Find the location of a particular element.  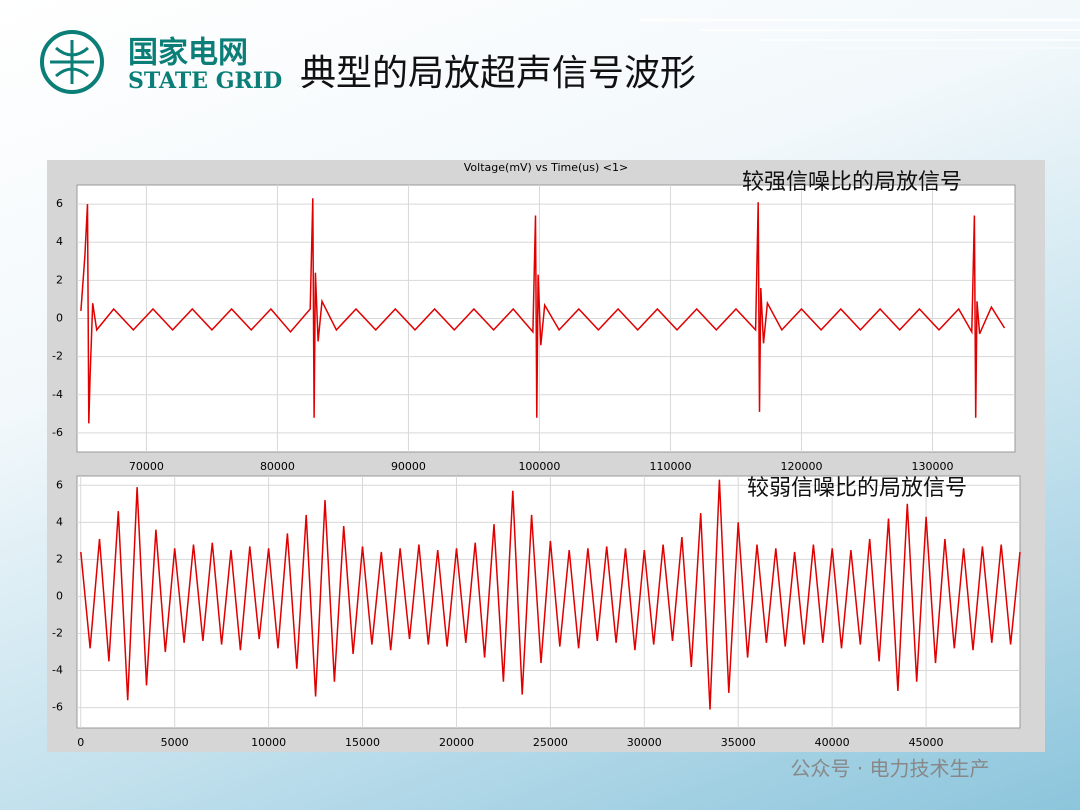

watermark: 公众号 · 电力技术生产 is located at coordinates (889, 769).